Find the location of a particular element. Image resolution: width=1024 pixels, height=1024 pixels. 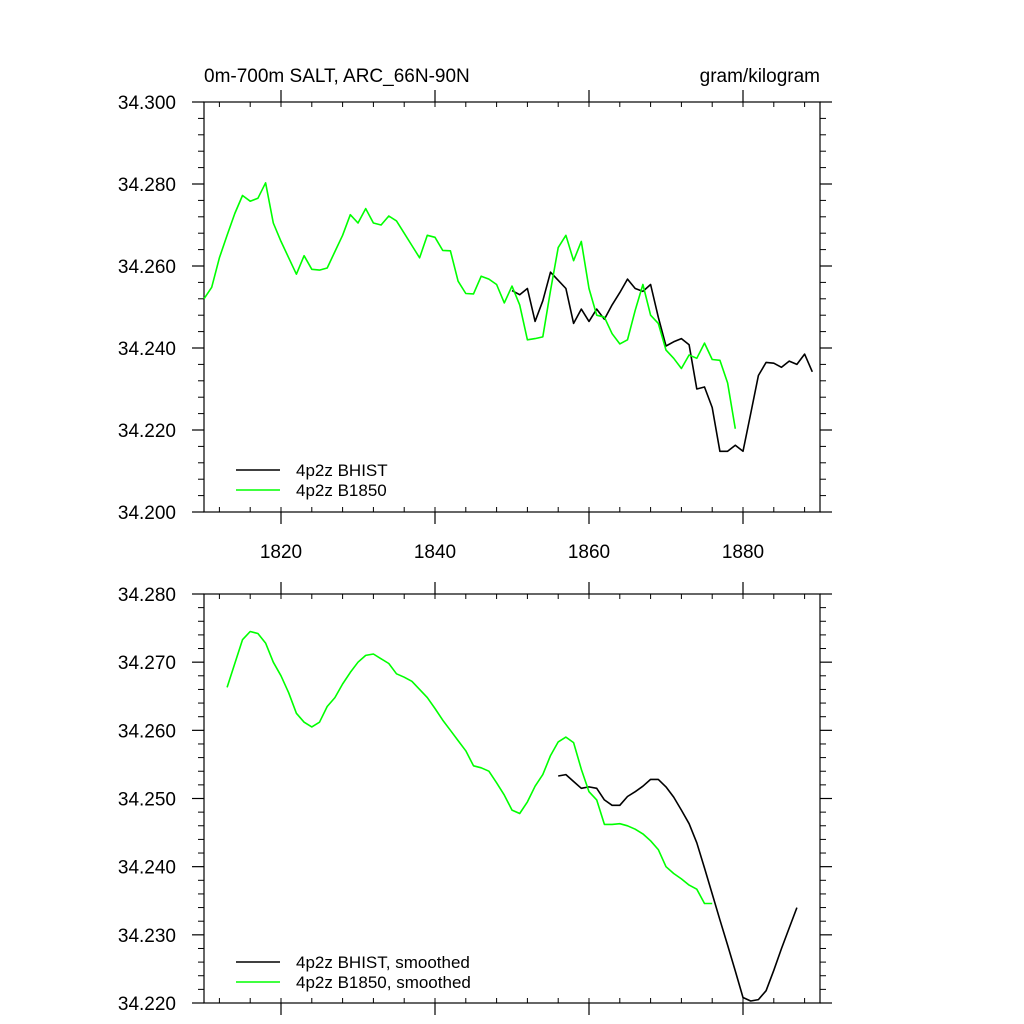

bottom-series-line-bhist is located at coordinates (678, 887).